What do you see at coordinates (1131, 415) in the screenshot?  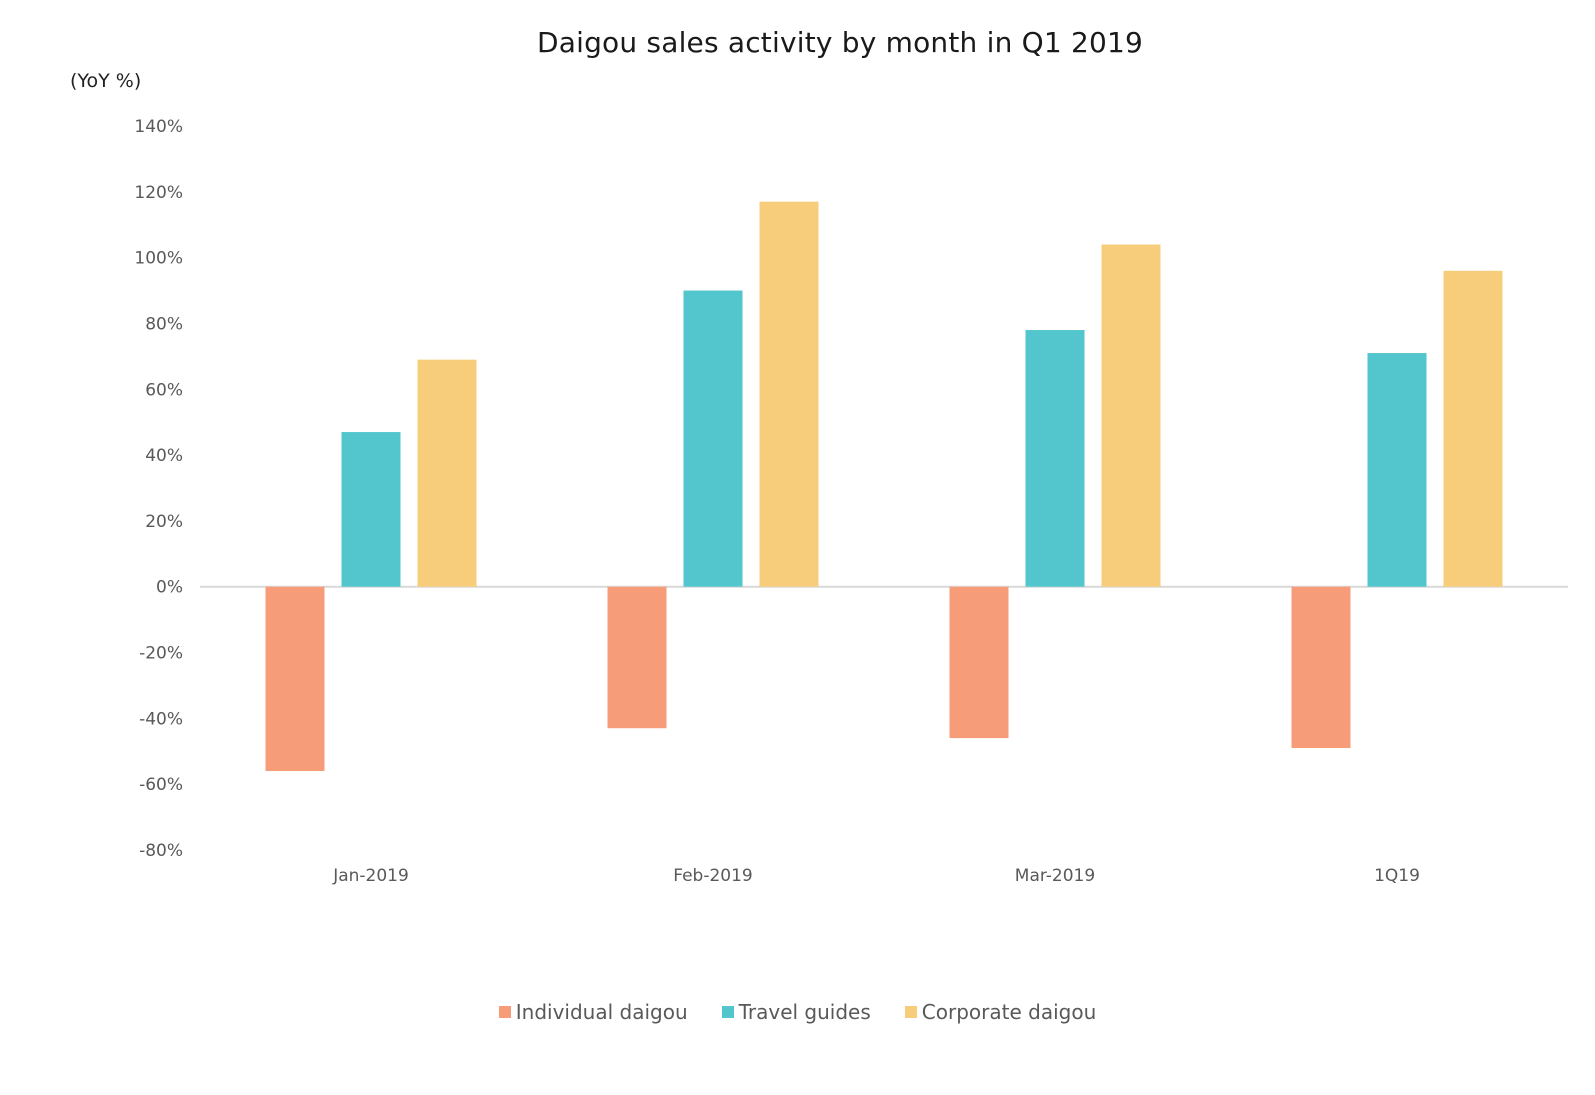 I see `bar-corporate-daigou-mar-2019` at bounding box center [1131, 415].